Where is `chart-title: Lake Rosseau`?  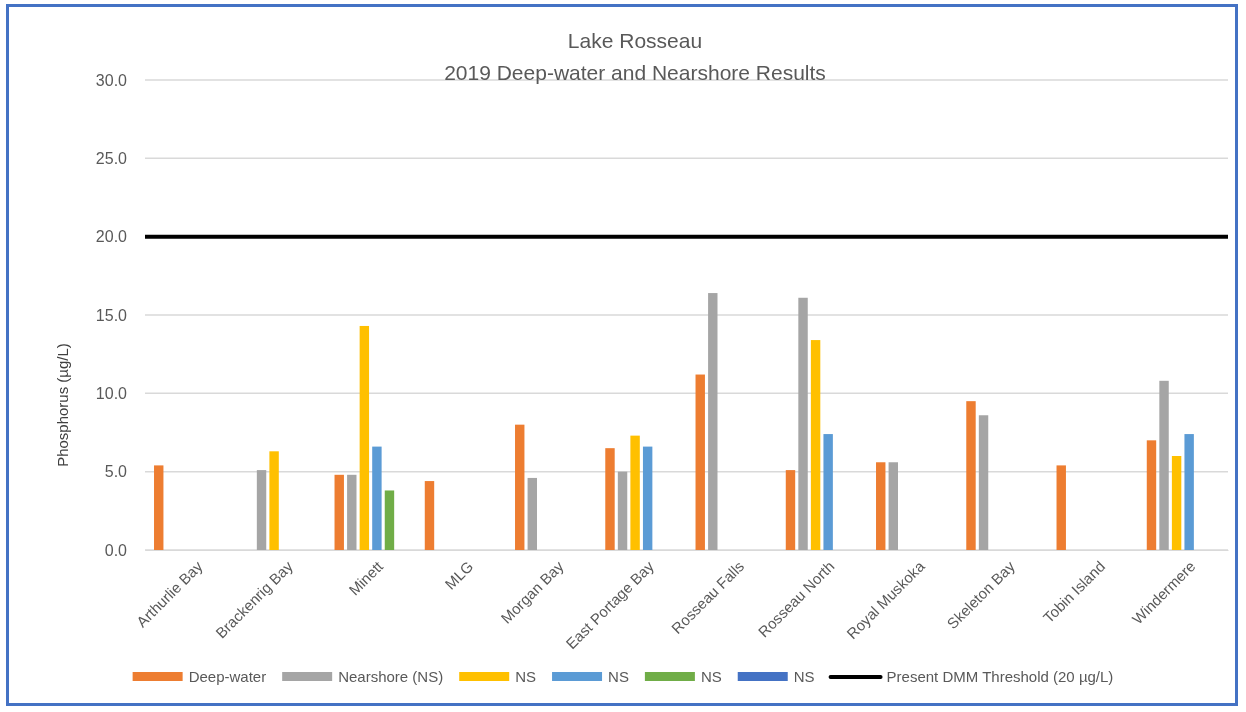 chart-title: Lake Rosseau is located at coordinates (635, 40).